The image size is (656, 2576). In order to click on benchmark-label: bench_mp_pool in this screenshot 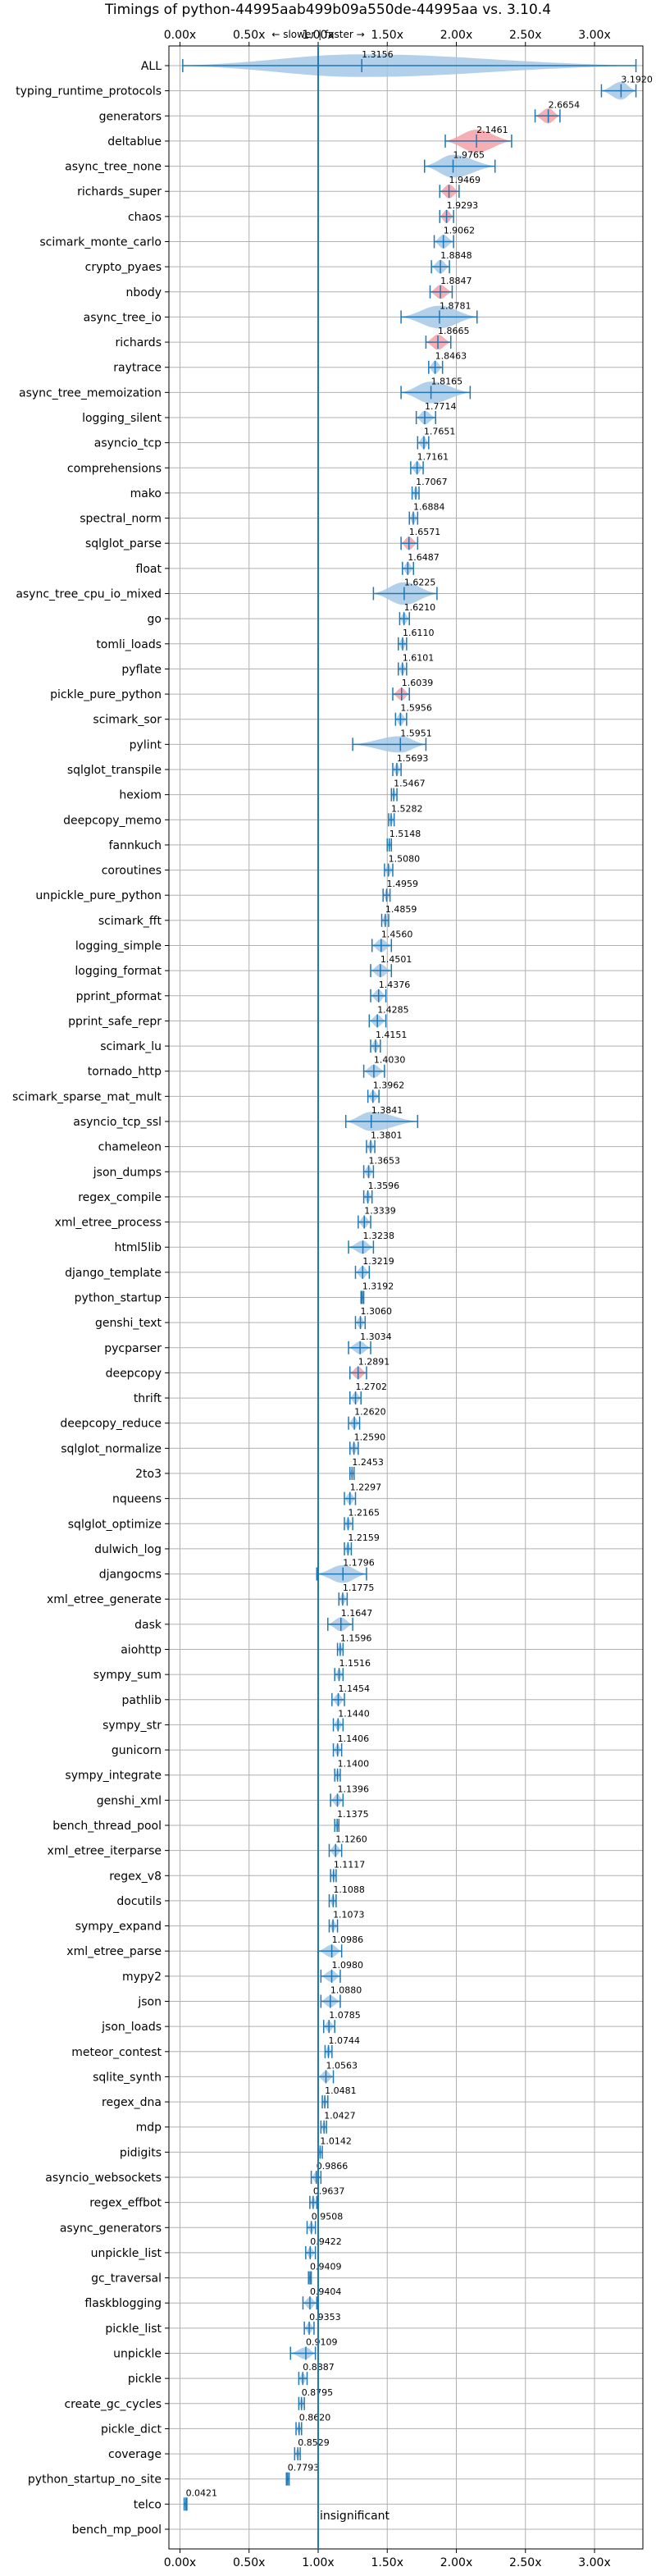, I will do `click(117, 2530)`.